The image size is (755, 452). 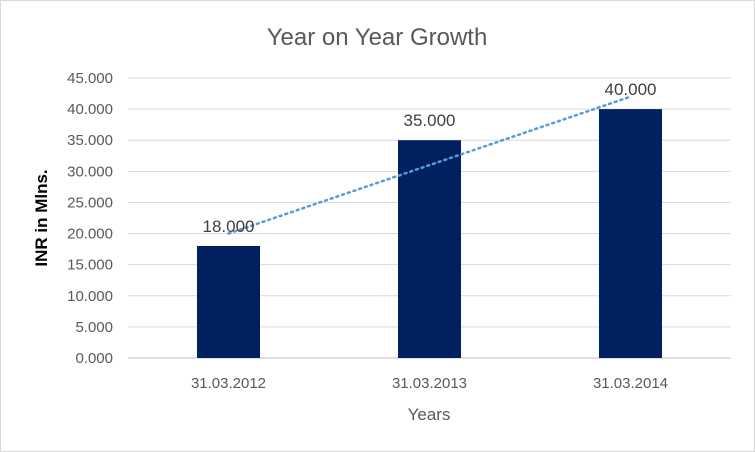 I want to click on chart-title: Year on Year Growth, so click(x=377, y=37).